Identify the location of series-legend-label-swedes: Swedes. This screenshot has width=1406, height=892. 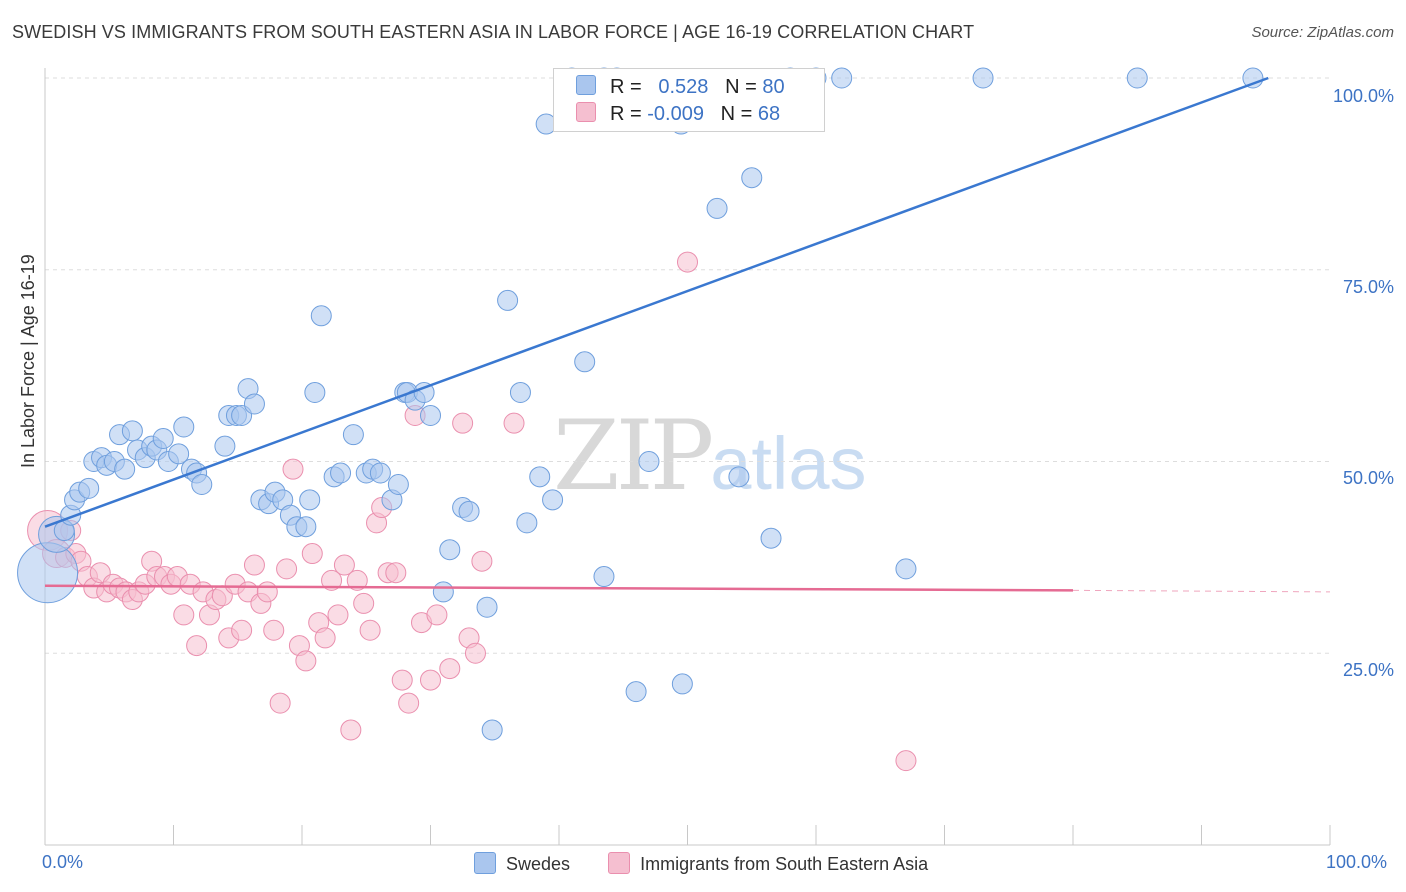
(538, 864).